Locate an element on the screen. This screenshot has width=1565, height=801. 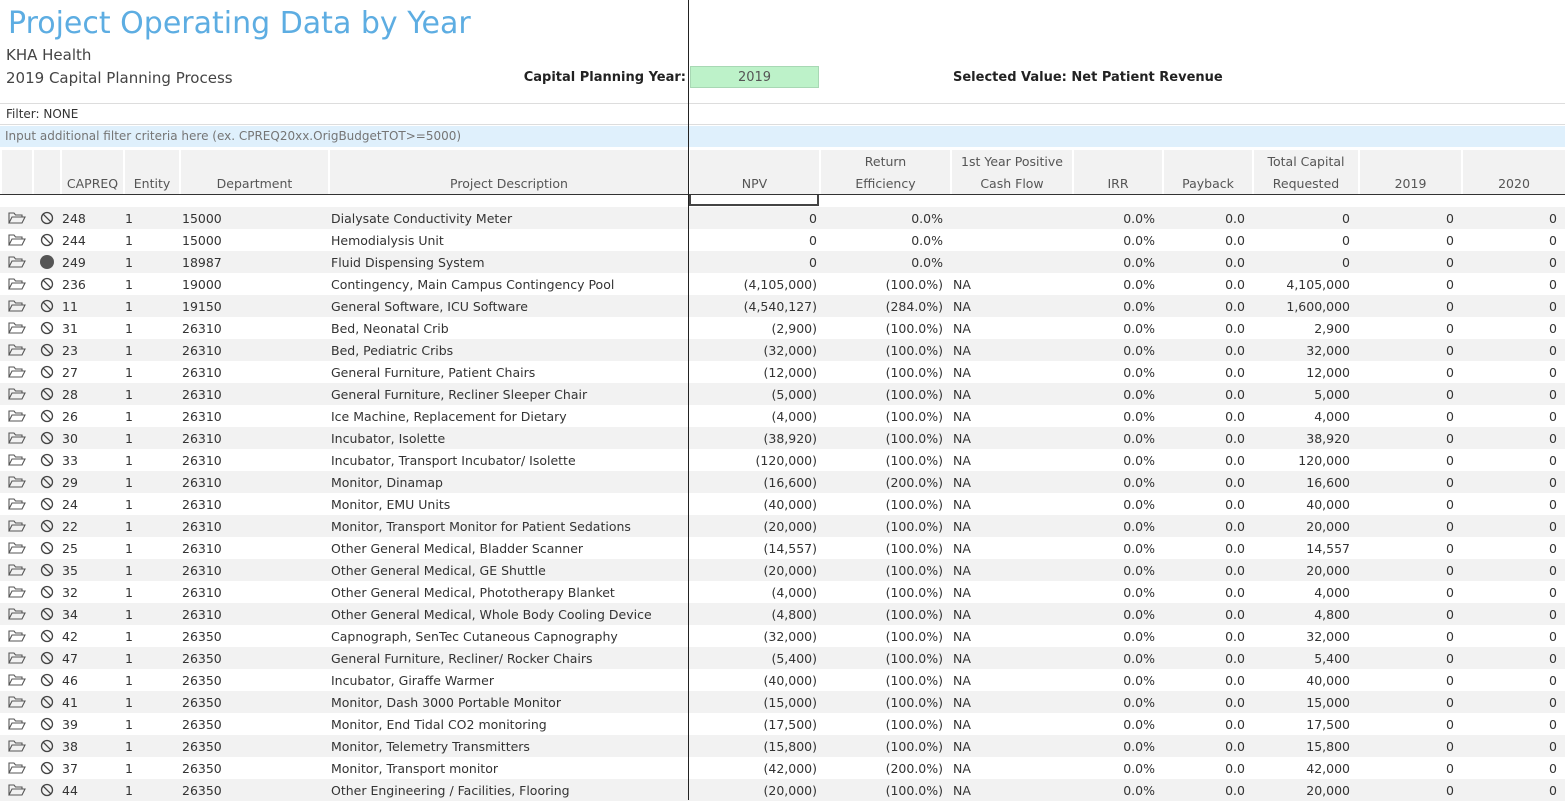
cell-dept: 19150 is located at coordinates (202, 306).